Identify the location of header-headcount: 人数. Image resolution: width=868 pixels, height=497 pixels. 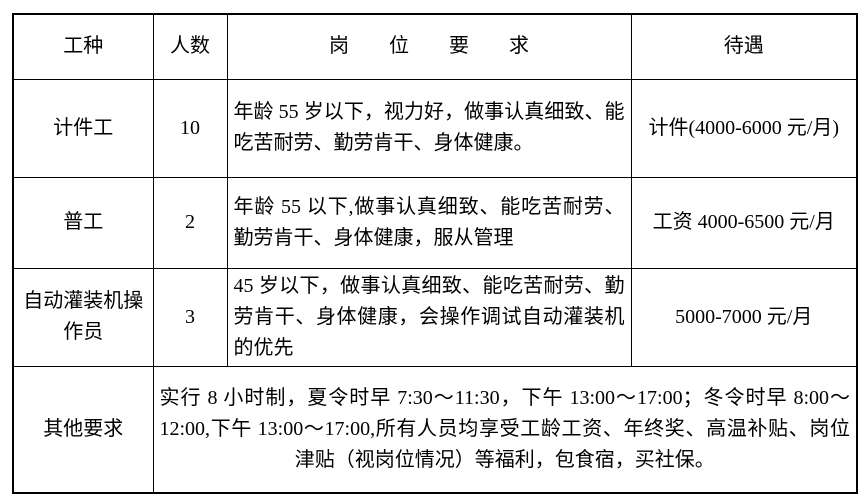
(190, 46).